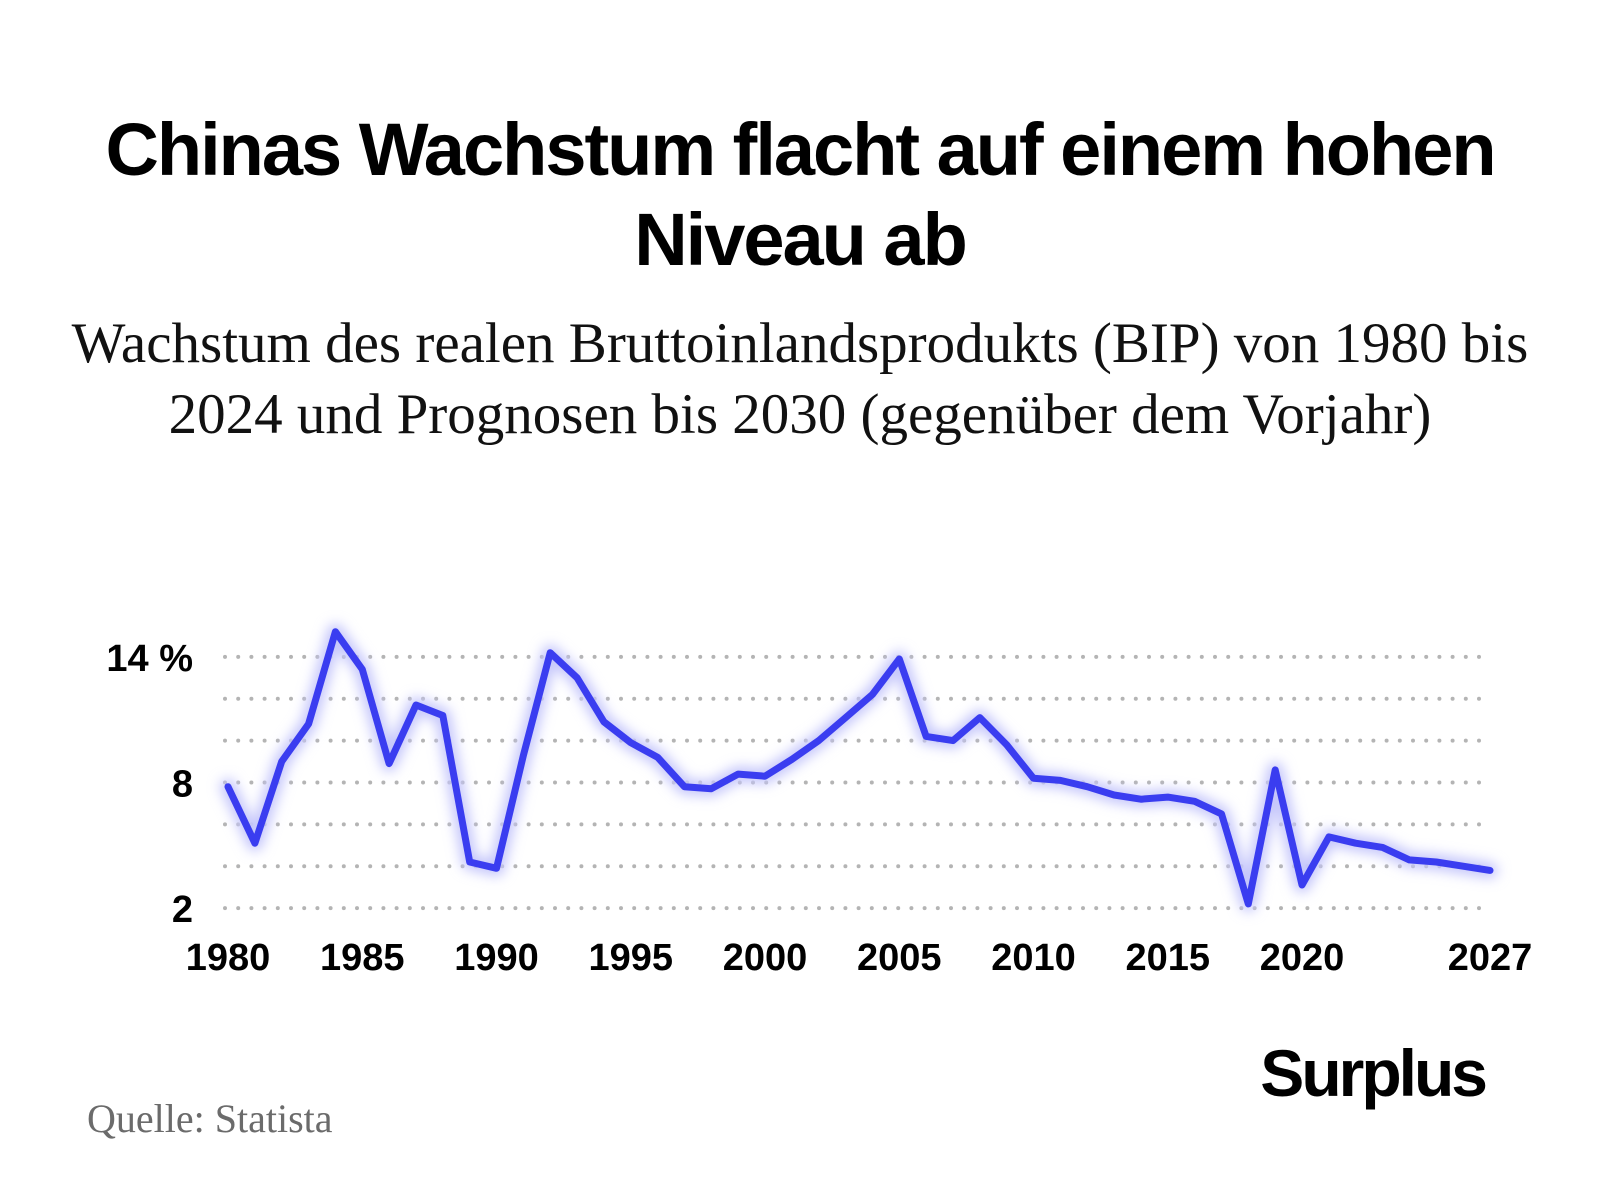 The width and height of the screenshot is (1600, 1200). I want to click on x-tick-label: 2005, so click(899, 958).